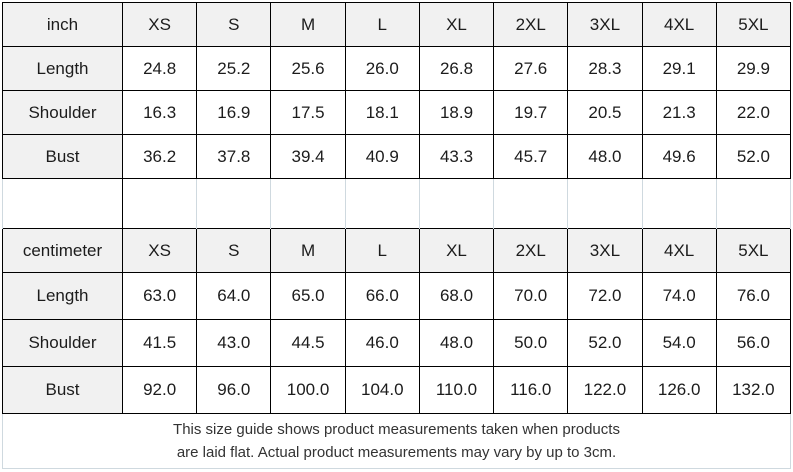 This screenshot has height=472, width=793. Describe the element at coordinates (62, 250) in the screenshot. I see `unit-label-centimeter: centimeter` at that location.